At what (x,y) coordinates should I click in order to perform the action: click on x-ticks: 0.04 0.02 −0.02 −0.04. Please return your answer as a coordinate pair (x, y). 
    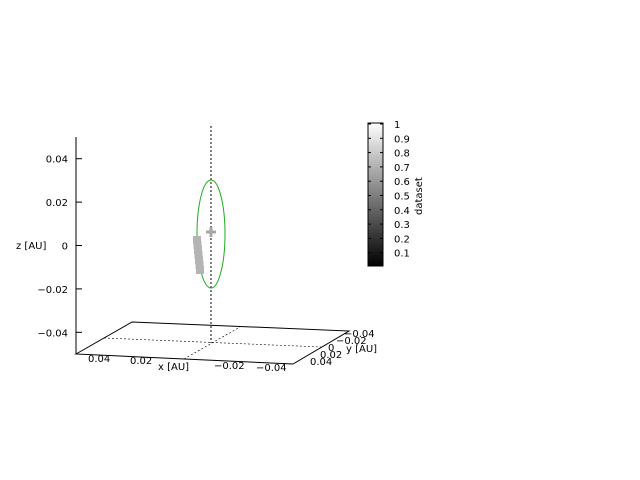
    Looking at the image, I should click on (187, 364).